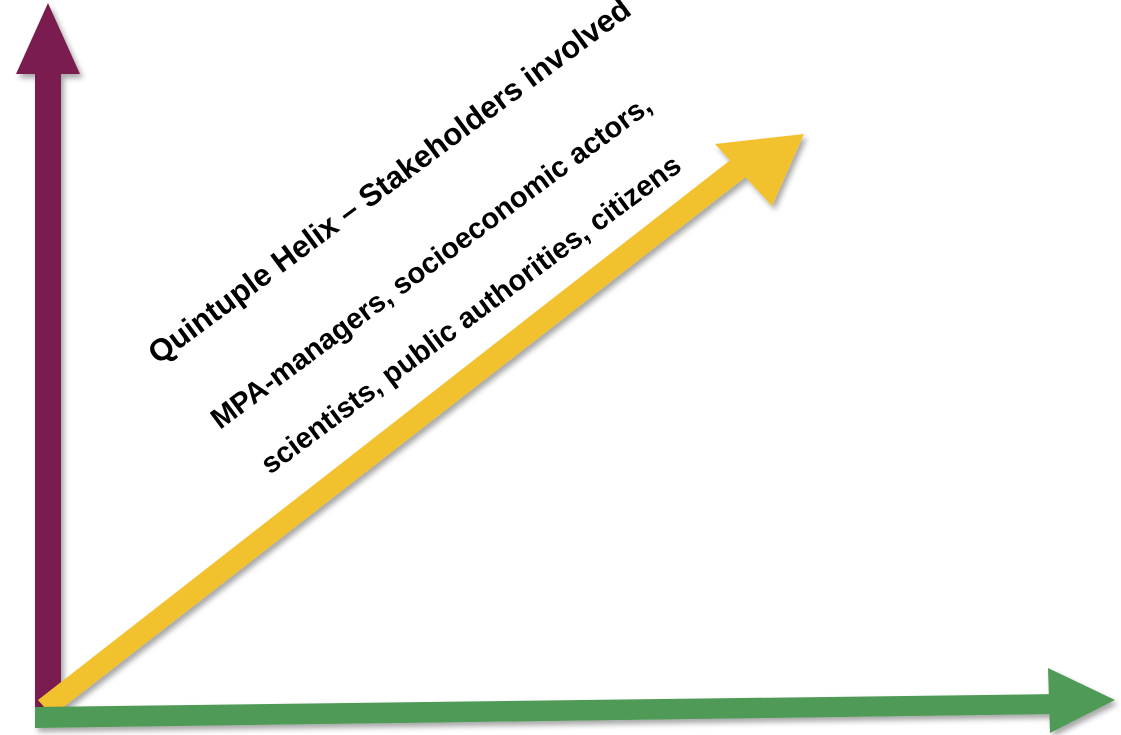 Image resolution: width=1121 pixels, height=735 pixels. Describe the element at coordinates (547, 711) in the screenshot. I see `horizontal-axis-shaft` at that location.